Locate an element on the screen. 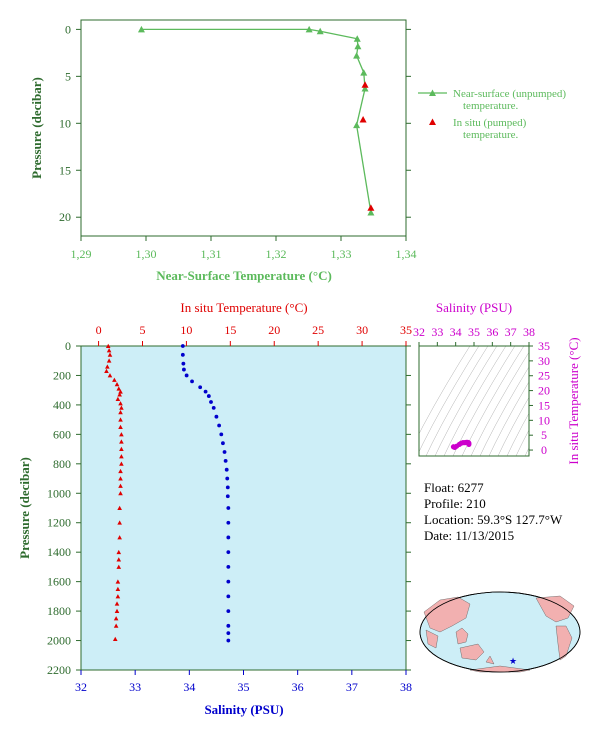  near-surface-x-tick-label: 1,34 is located at coordinates (406, 254).